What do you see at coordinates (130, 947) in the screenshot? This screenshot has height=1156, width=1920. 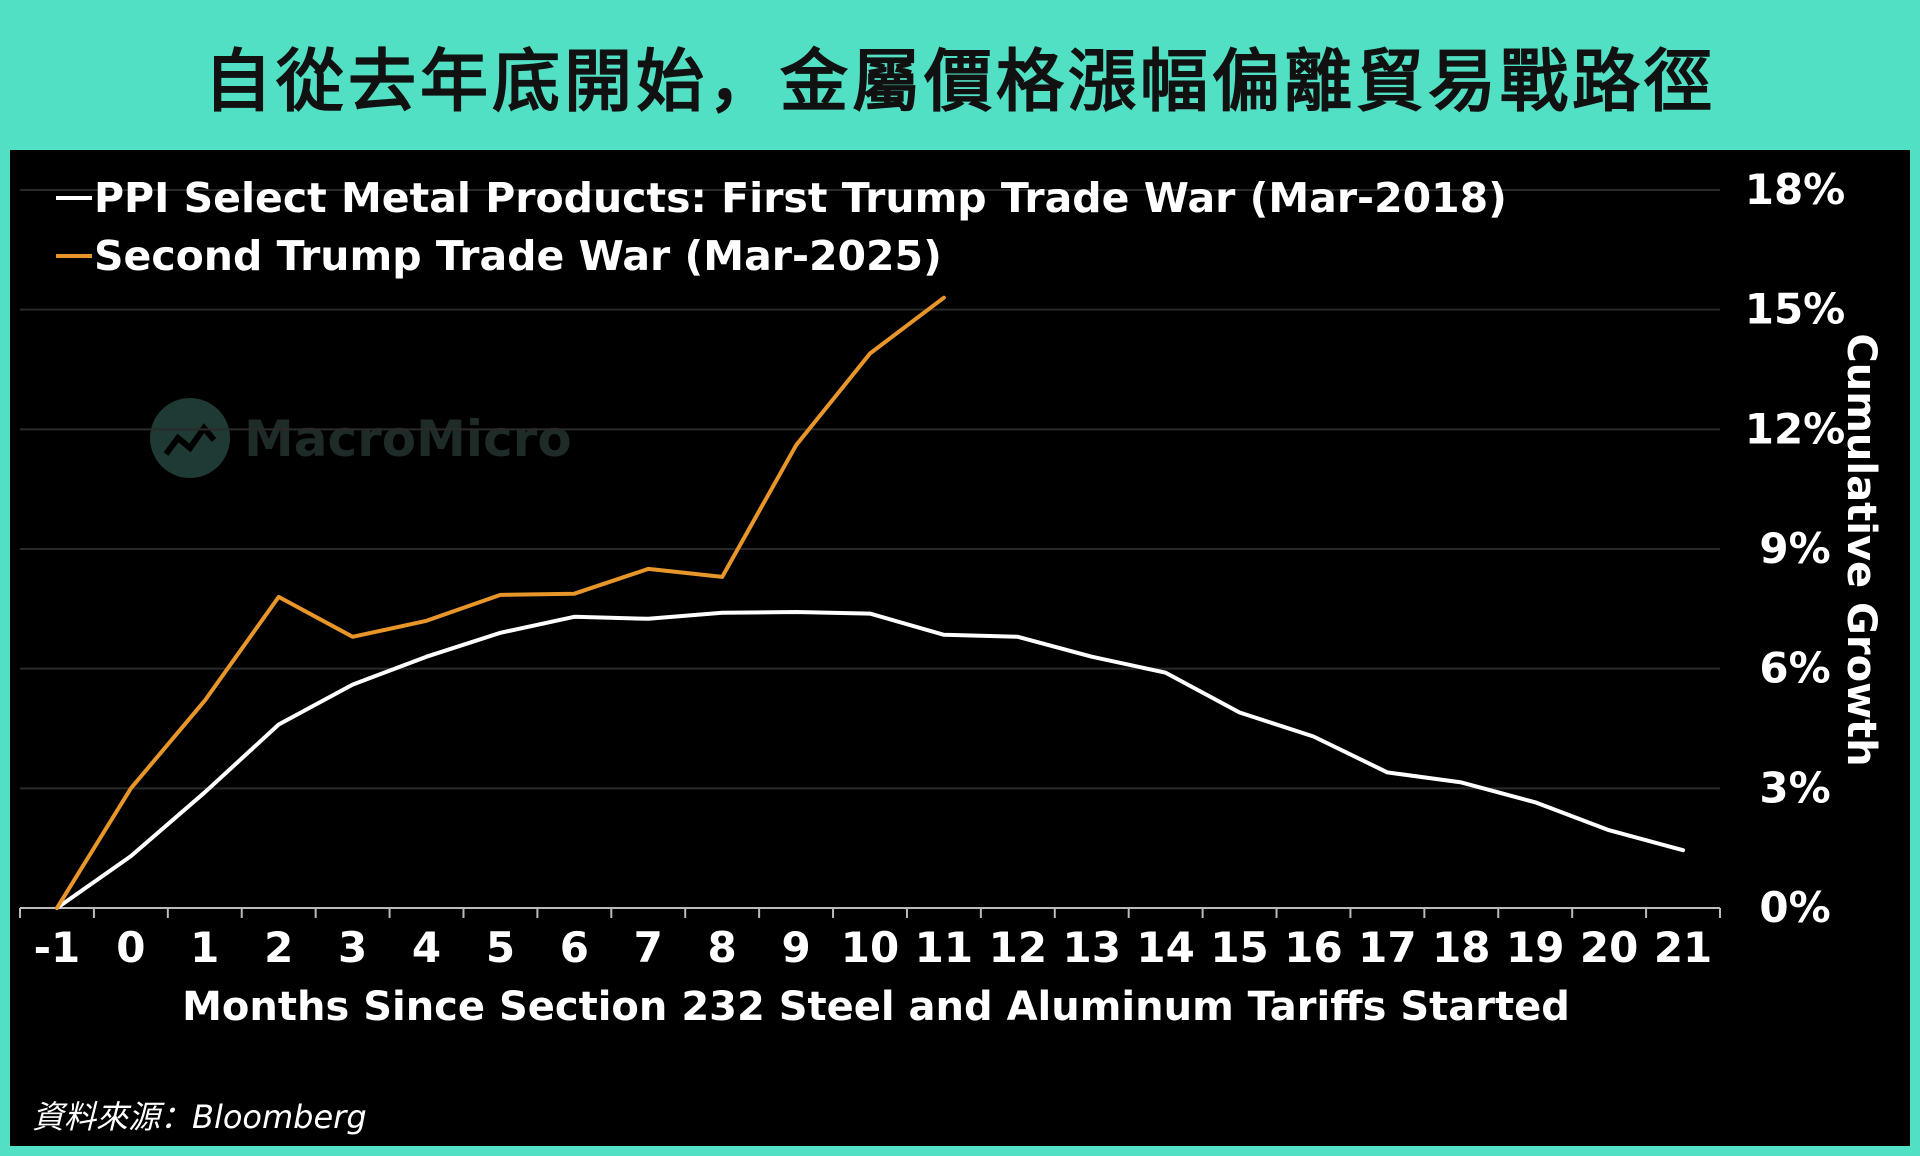 I see `x-tick-label: 0` at bounding box center [130, 947].